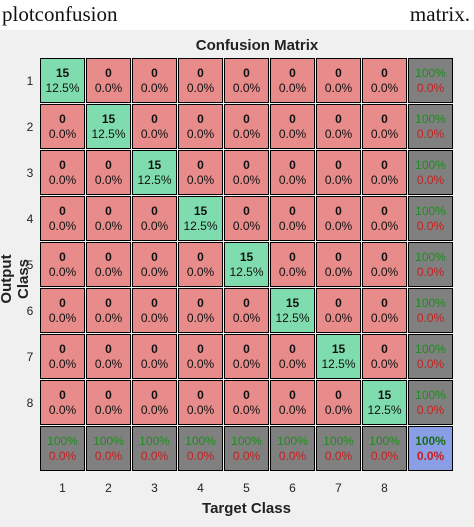  Describe the element at coordinates (154, 488) in the screenshot. I see `x-tick-label: 3` at that location.